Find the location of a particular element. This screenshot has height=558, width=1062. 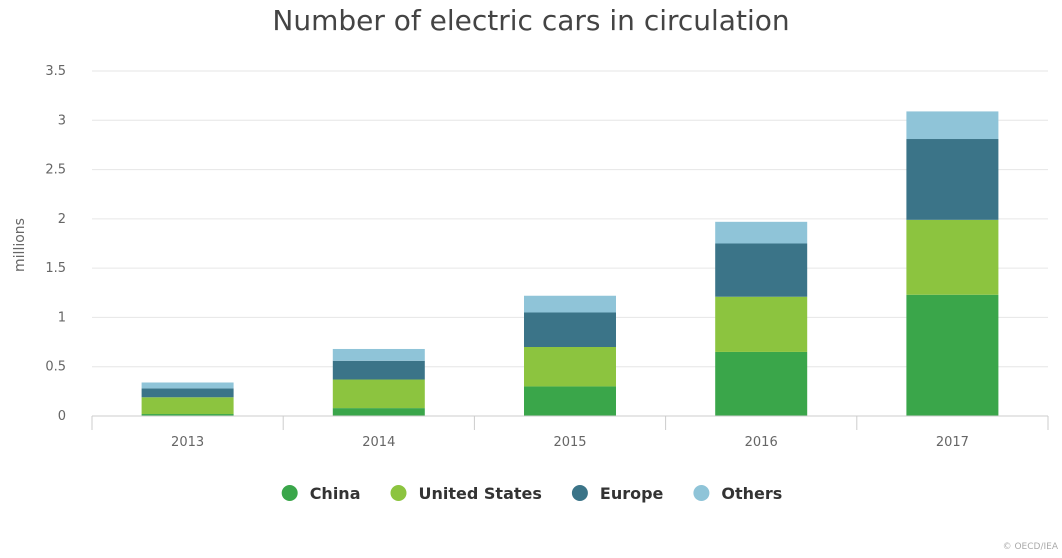

legend-marker-china is located at coordinates (289, 493).